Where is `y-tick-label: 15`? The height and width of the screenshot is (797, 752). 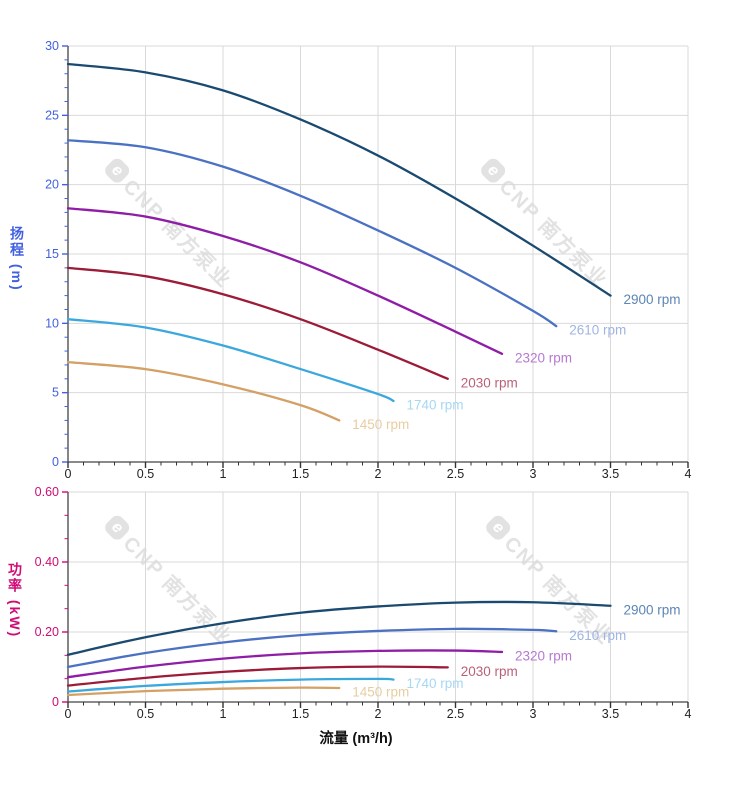 y-tick-label: 15 is located at coordinates (52, 254).